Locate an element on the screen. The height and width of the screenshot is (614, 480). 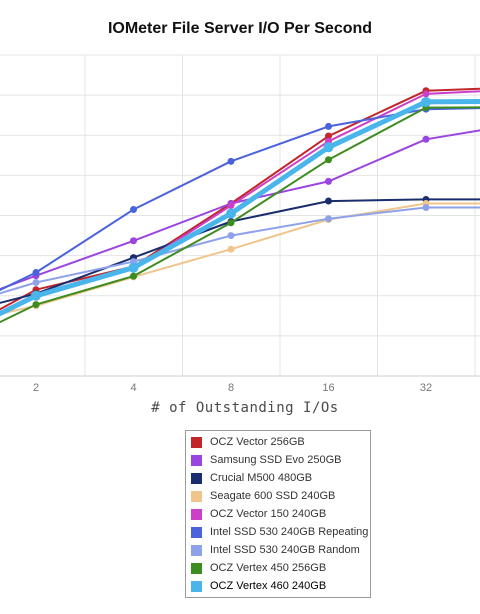
legend-item: OCZ Vertex 450 256GB is located at coordinates (258, 568).